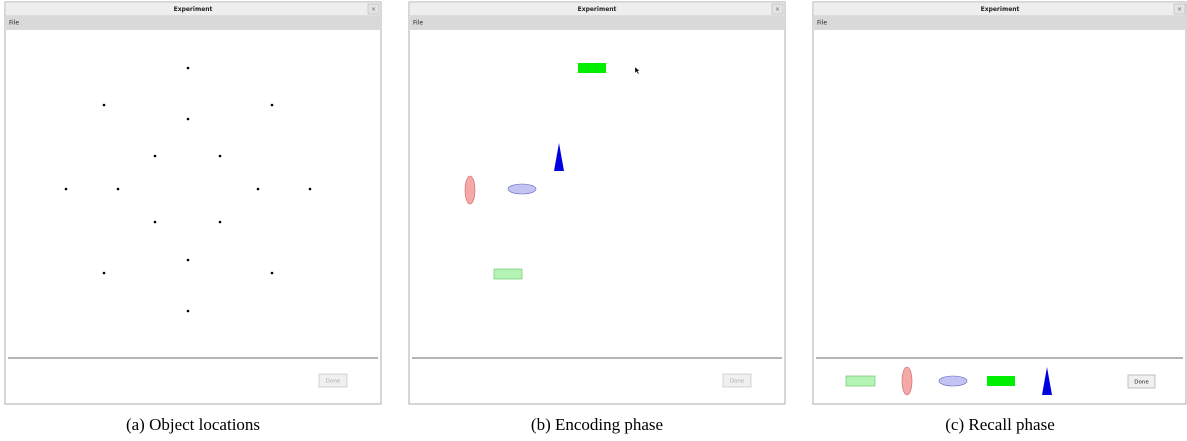 This screenshot has height=441, width=1187. Describe the element at coordinates (193, 424) in the screenshot. I see `caption: (a) Object locations` at that location.